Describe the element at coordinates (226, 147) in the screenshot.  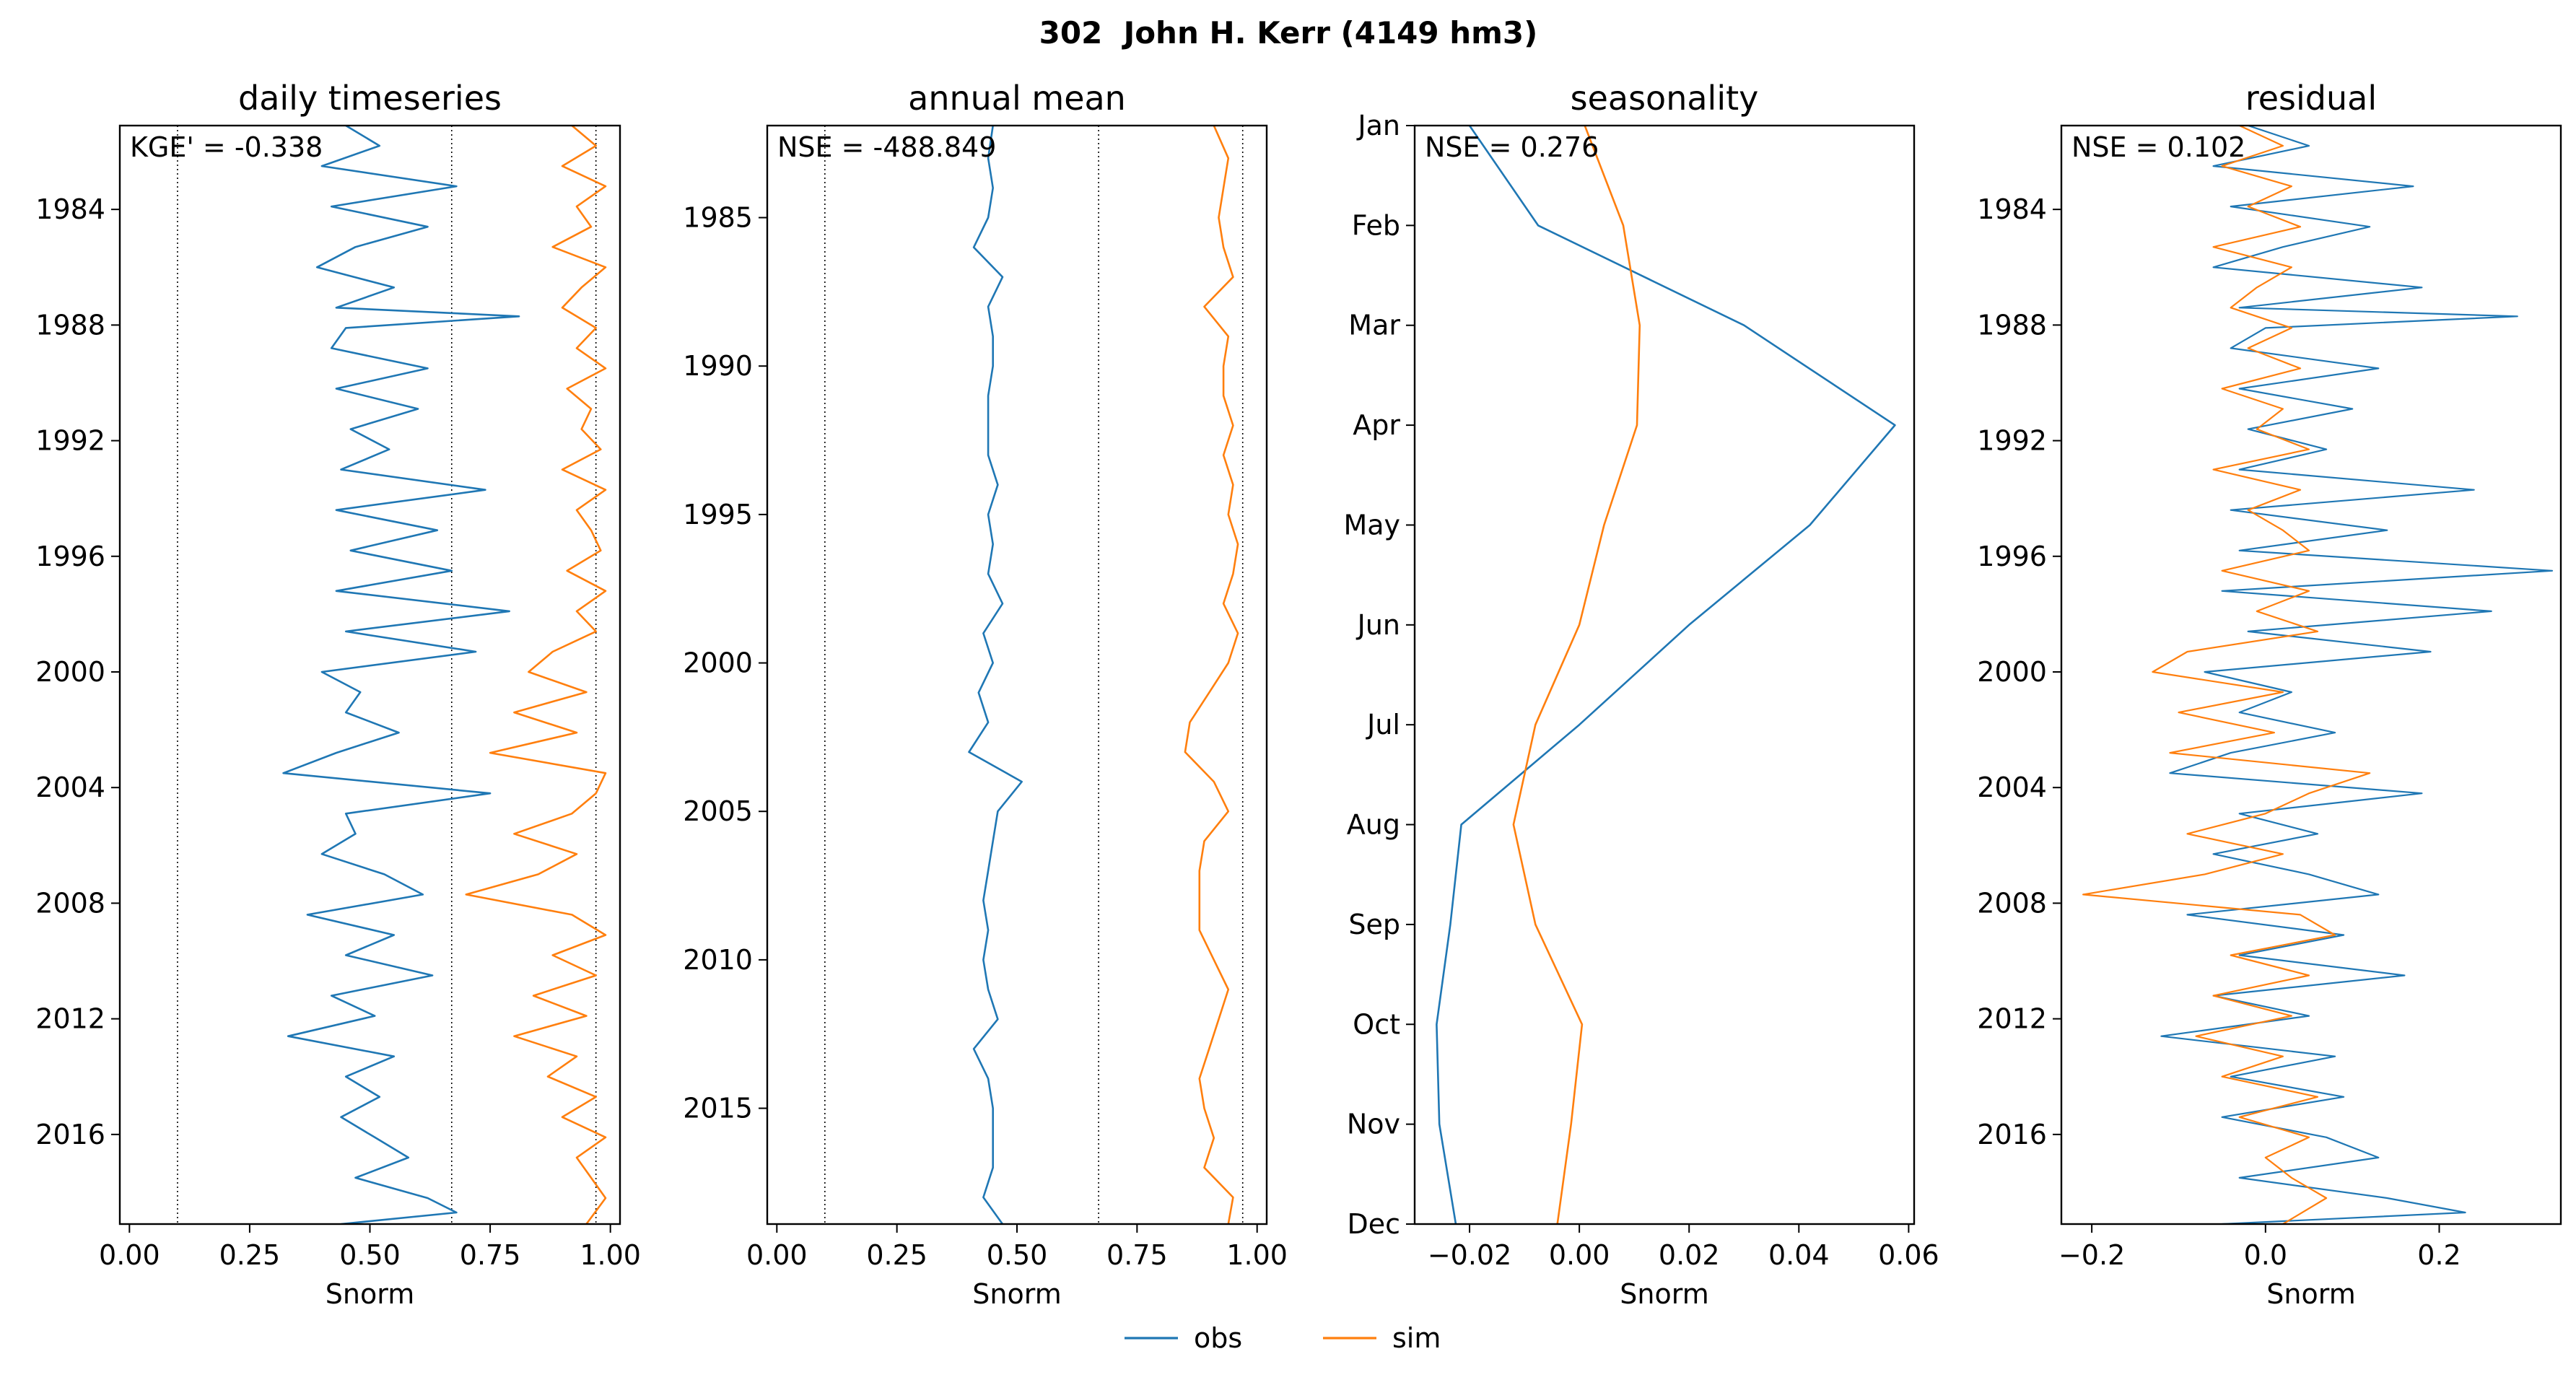
I see `metric-annotation: KGE' = -0.338` at that location.